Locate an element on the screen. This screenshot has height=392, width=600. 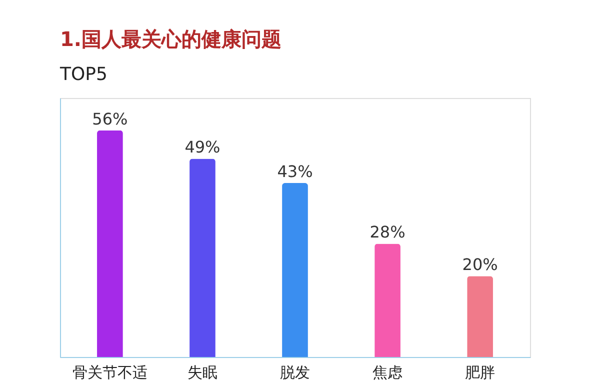
data-label: 43% is located at coordinates (295, 171).